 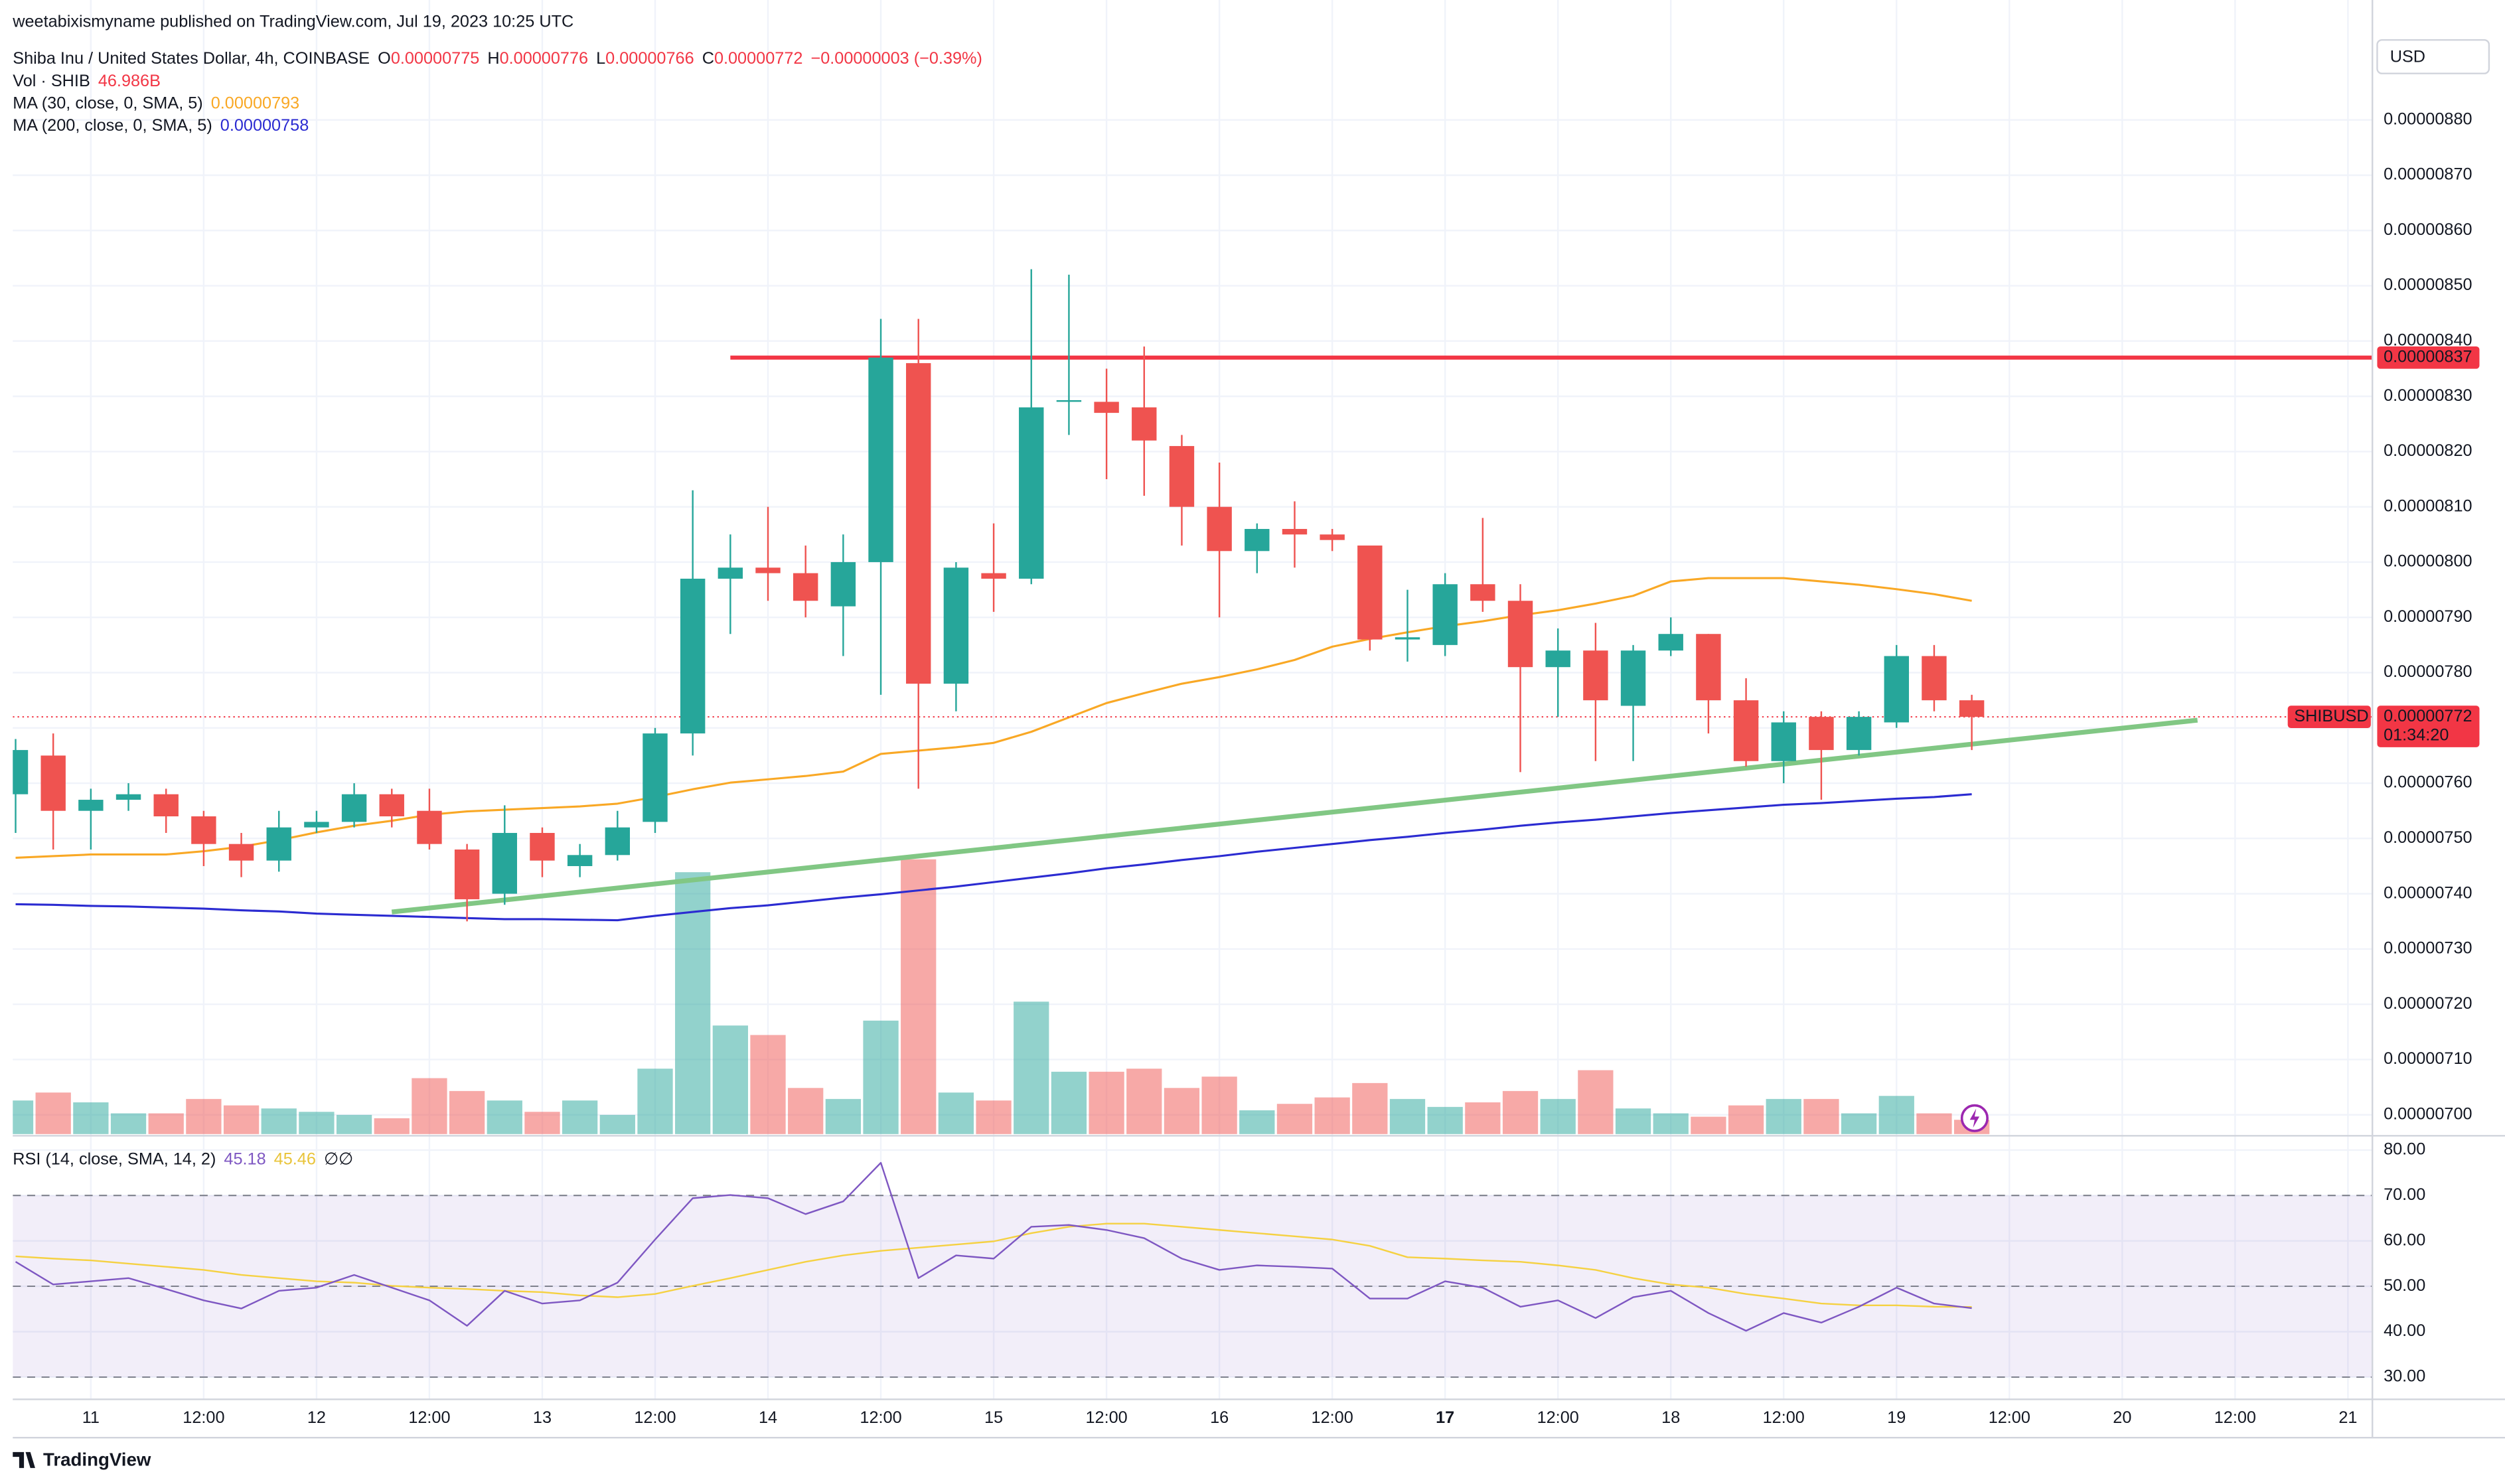 What do you see at coordinates (2428, 119) in the screenshot?
I see `y-tick-label: 0.00000880` at bounding box center [2428, 119].